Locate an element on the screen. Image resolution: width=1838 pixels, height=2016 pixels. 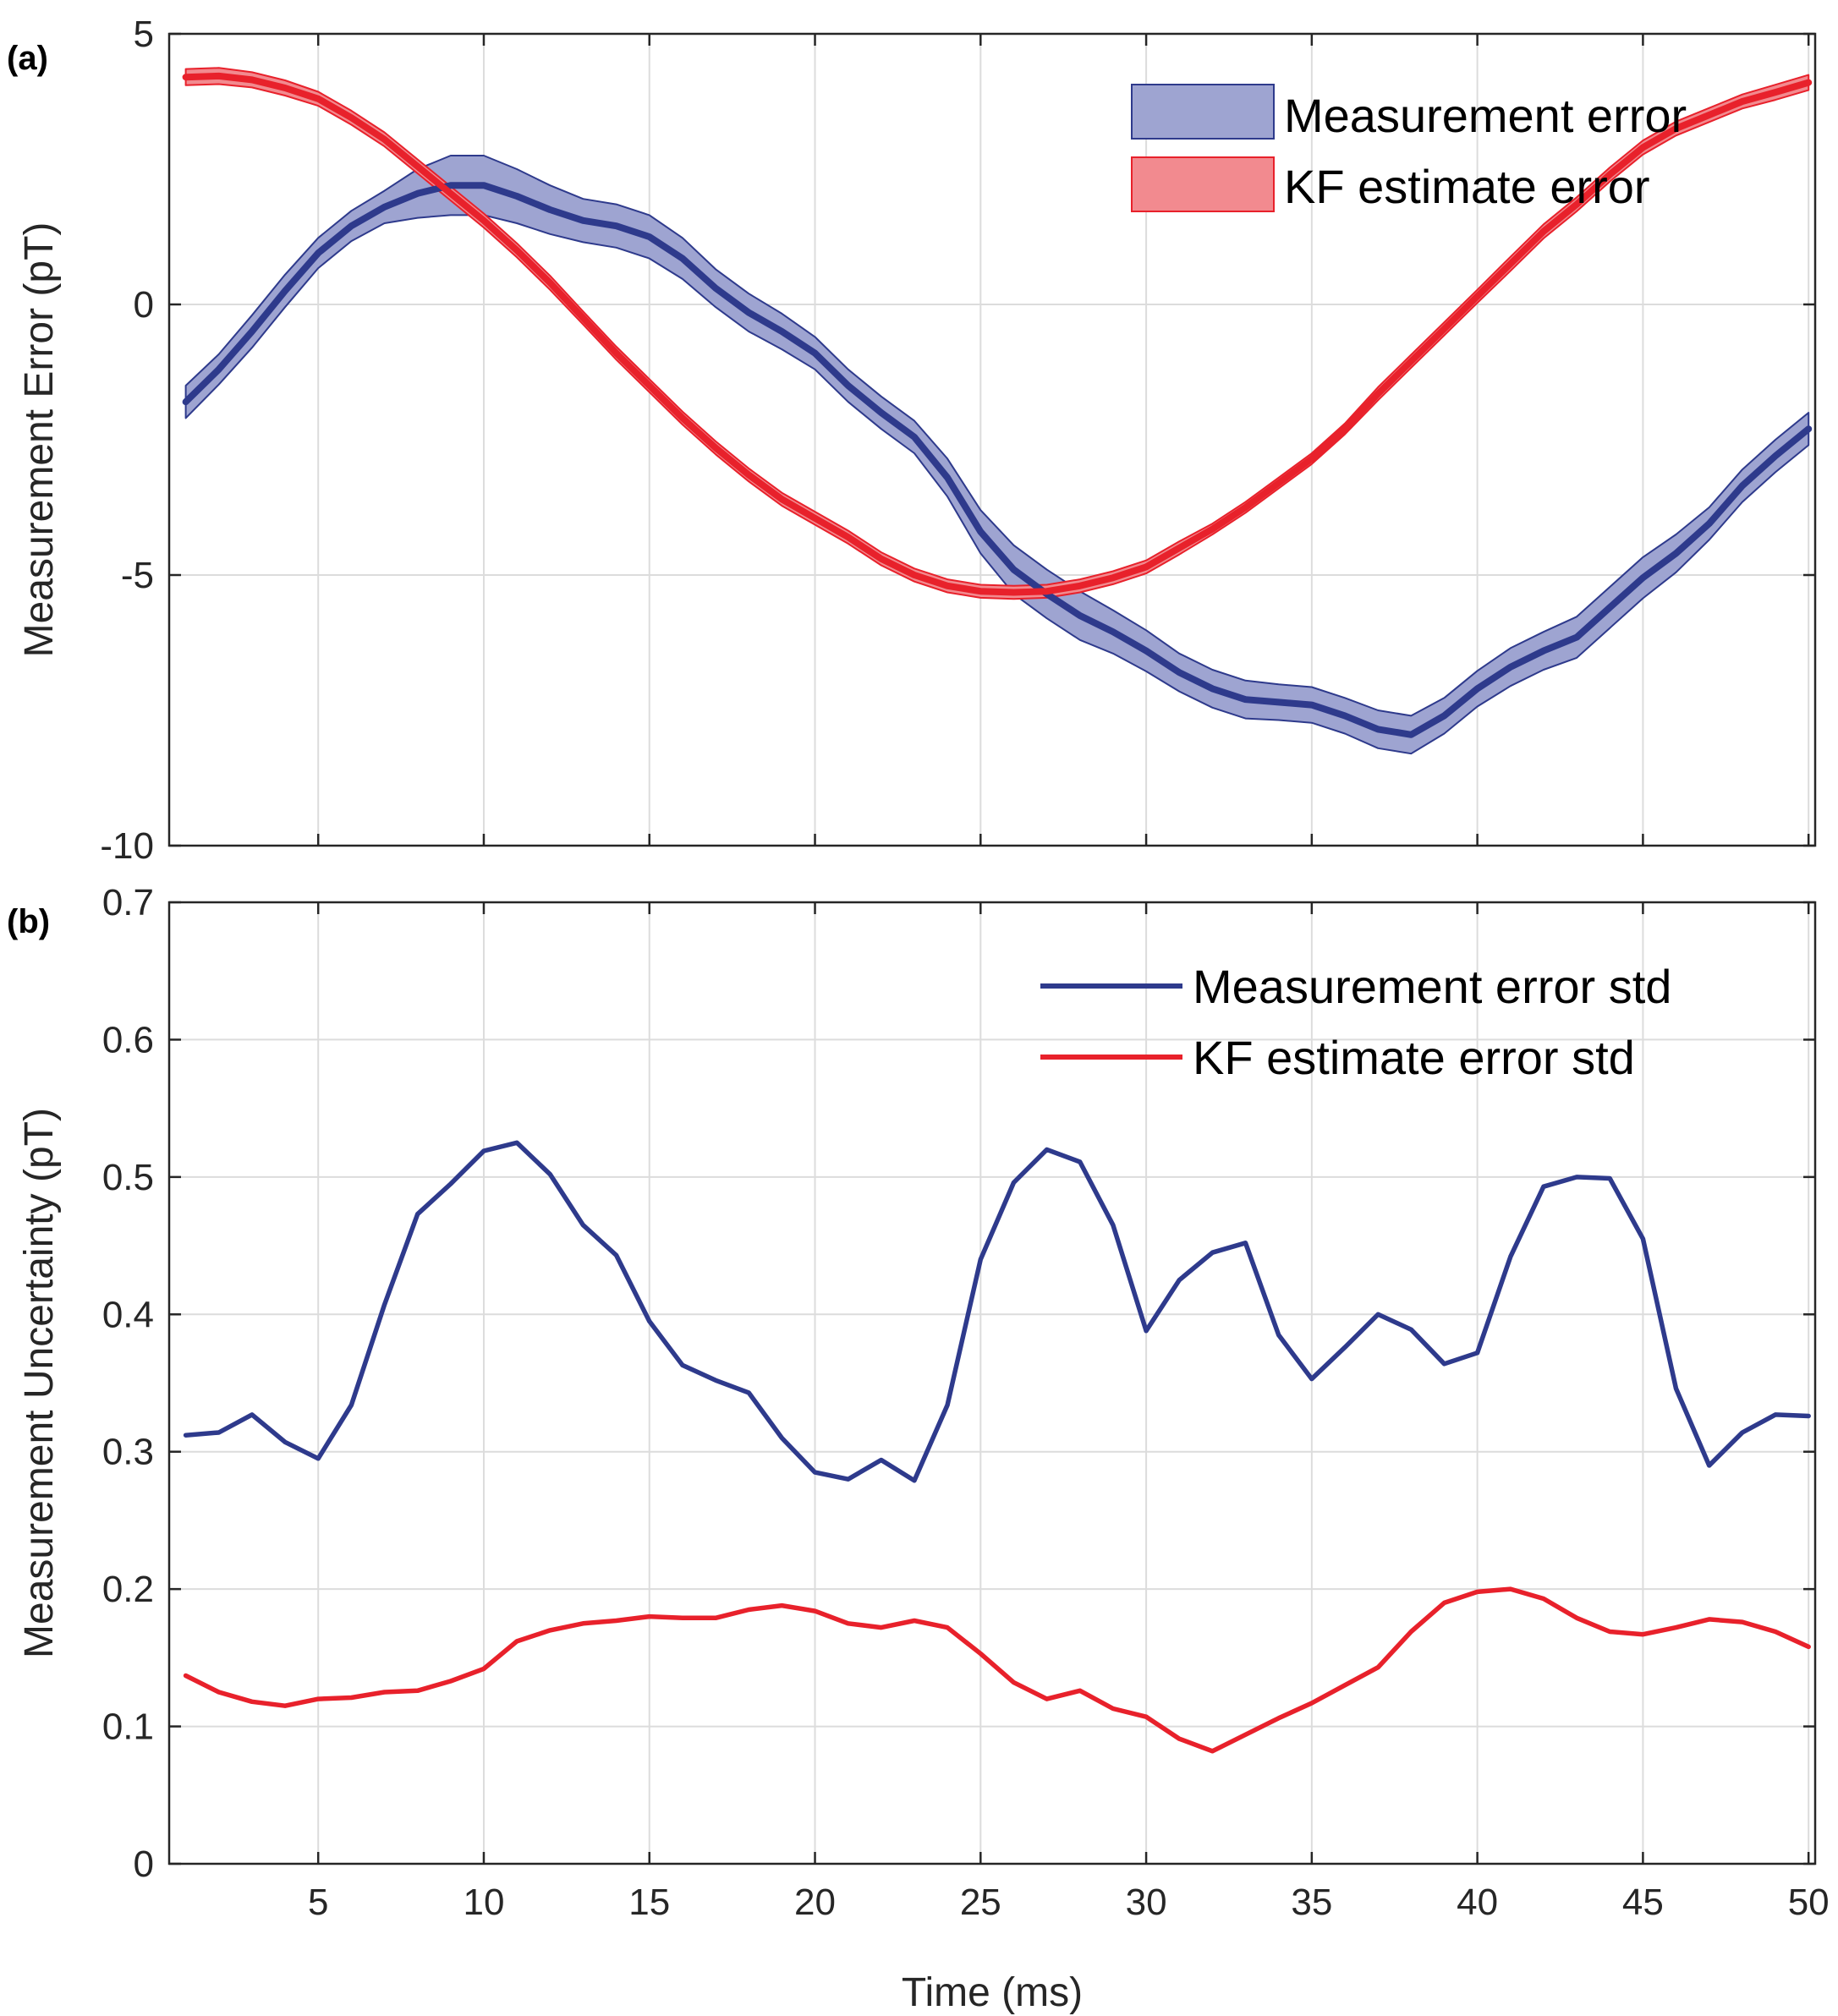
legend-label-kf-estimate-error-std: KF estimate error std is located at coordinates (1414, 1057).